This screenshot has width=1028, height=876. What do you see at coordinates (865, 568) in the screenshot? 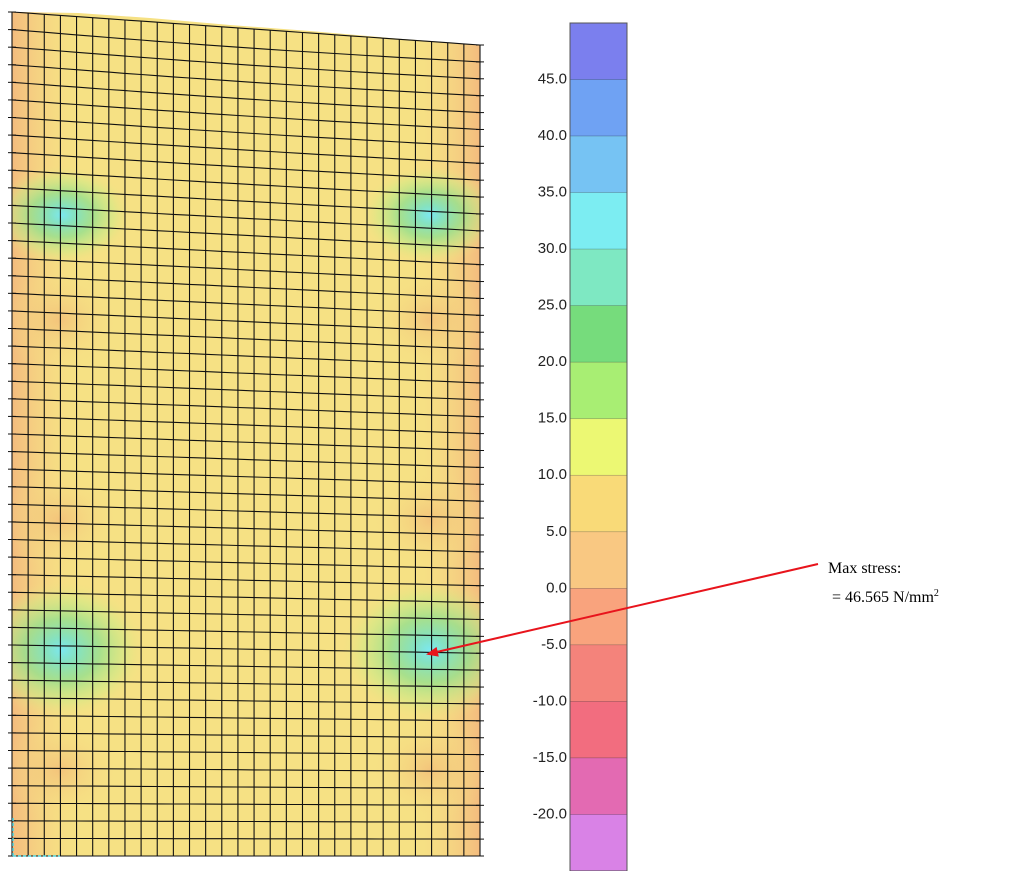
I see `max-stress-label: Max stress:` at bounding box center [865, 568].